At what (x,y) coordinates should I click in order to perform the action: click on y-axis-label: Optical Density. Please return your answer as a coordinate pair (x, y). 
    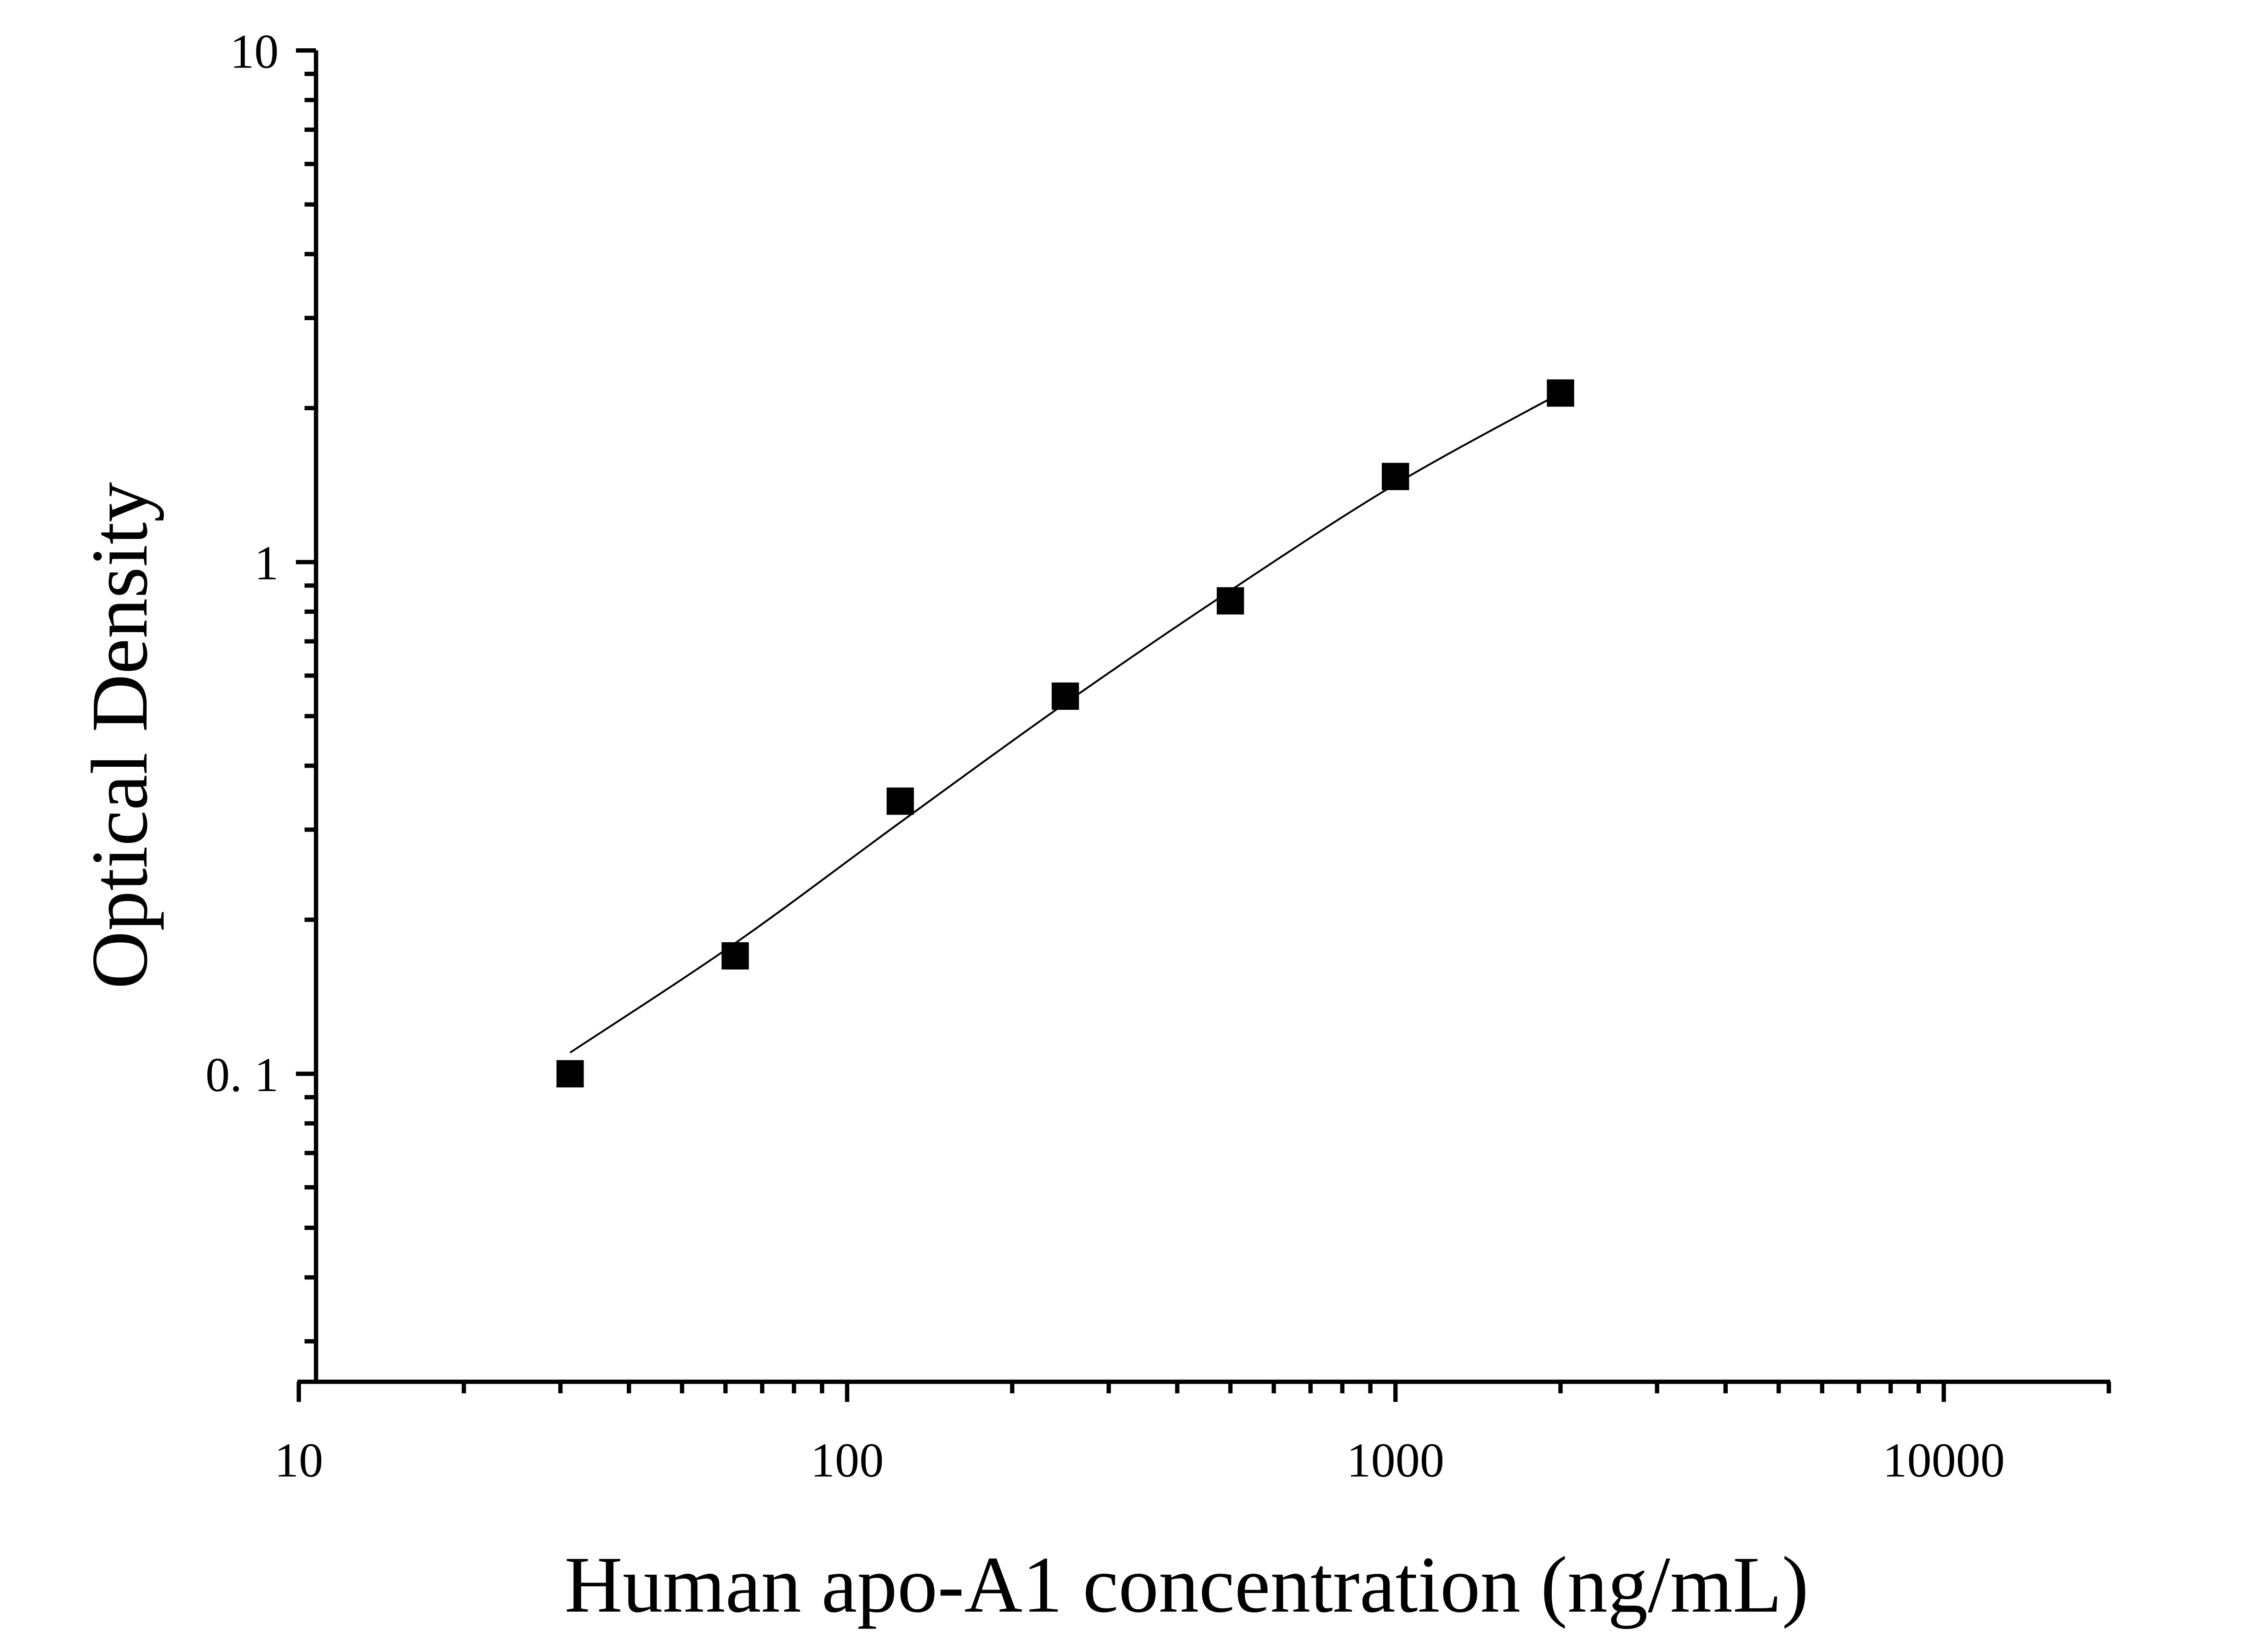
    Looking at the image, I should click on (120, 735).